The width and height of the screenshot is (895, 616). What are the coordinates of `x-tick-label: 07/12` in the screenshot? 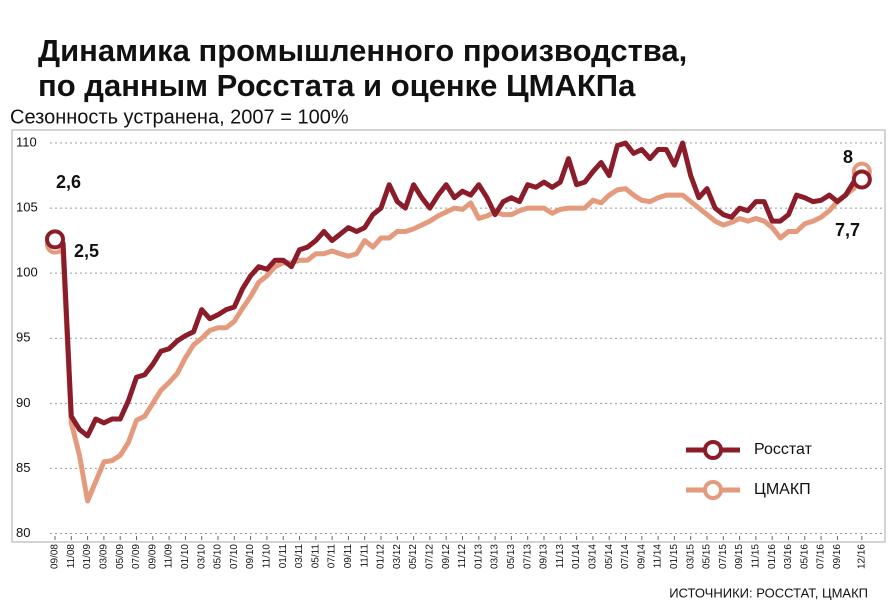 It's located at (430, 556).